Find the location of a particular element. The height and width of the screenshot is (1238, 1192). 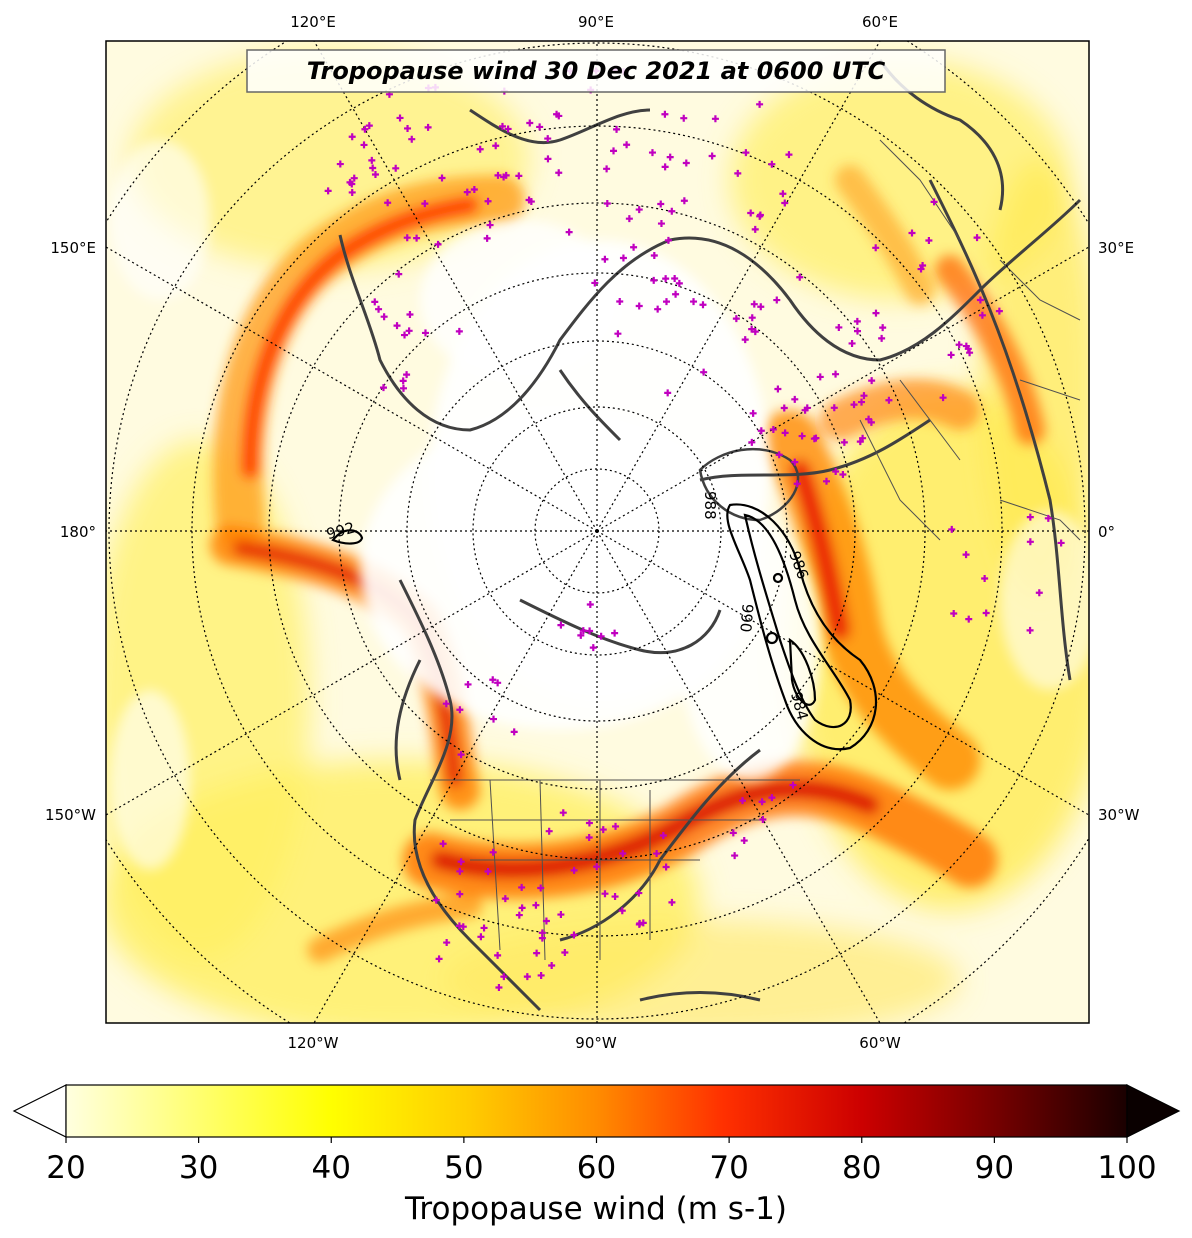

lon-label-150e: 150°E is located at coordinates (73, 248).